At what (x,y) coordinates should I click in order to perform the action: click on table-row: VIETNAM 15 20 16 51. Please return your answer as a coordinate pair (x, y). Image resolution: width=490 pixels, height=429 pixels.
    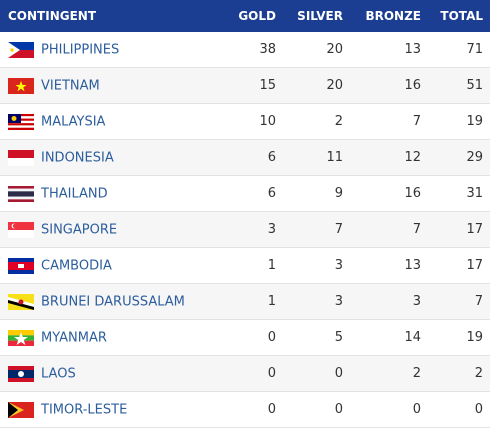
    Looking at the image, I should click on (245, 85).